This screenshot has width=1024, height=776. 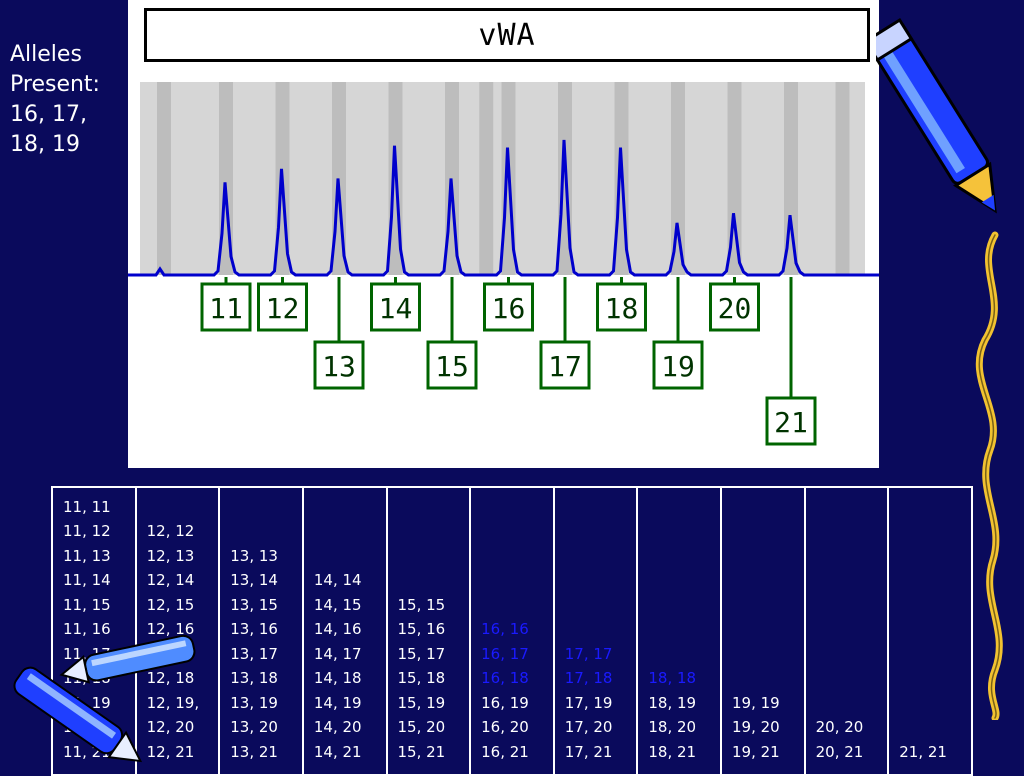 I want to click on genotype-cell: 13, 20, so click(x=254, y=727).